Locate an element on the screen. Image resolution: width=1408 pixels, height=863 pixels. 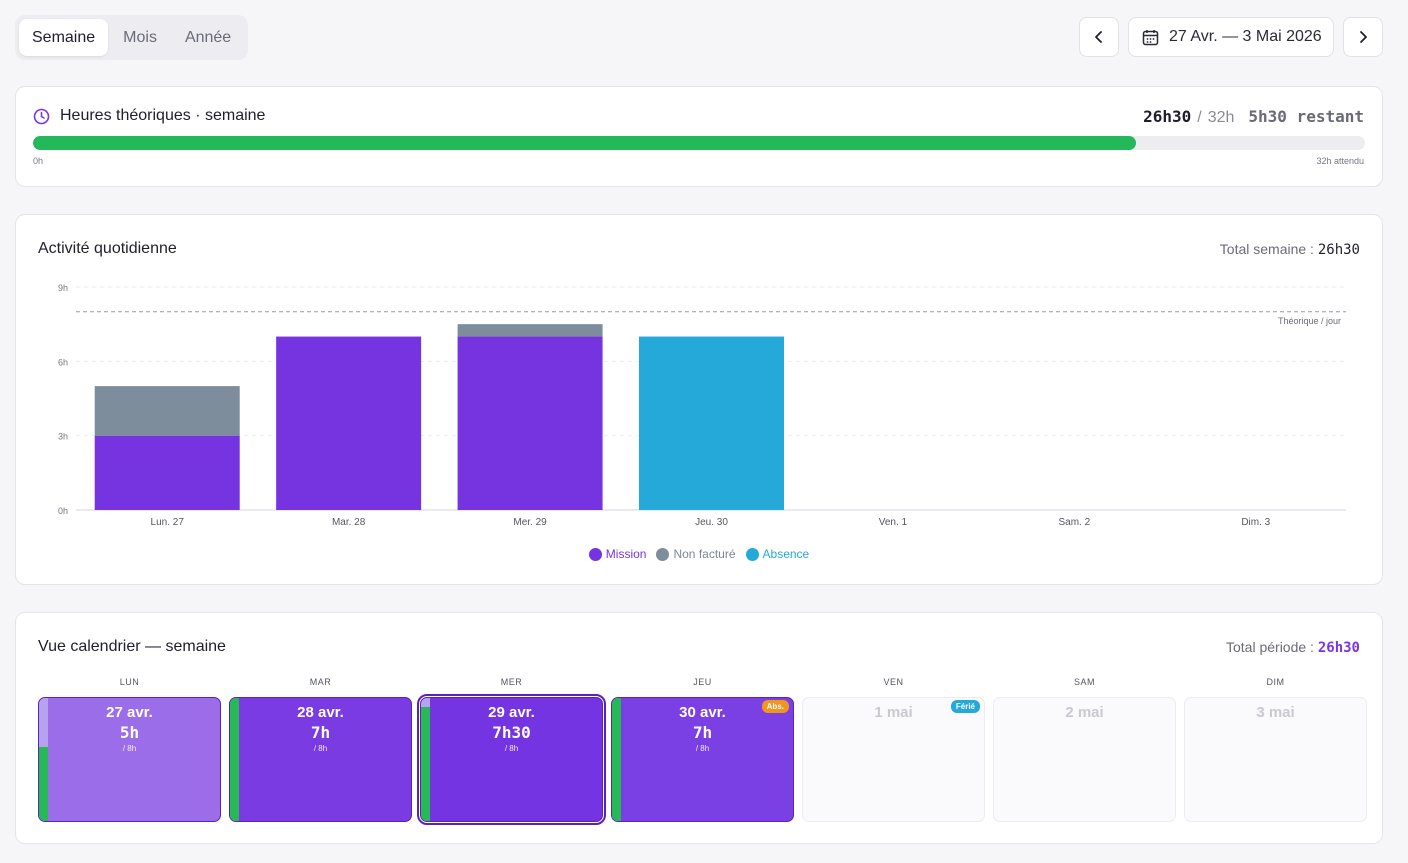
date-range-label: 27 Avr. — 3 Mai 2026 is located at coordinates (1245, 36).